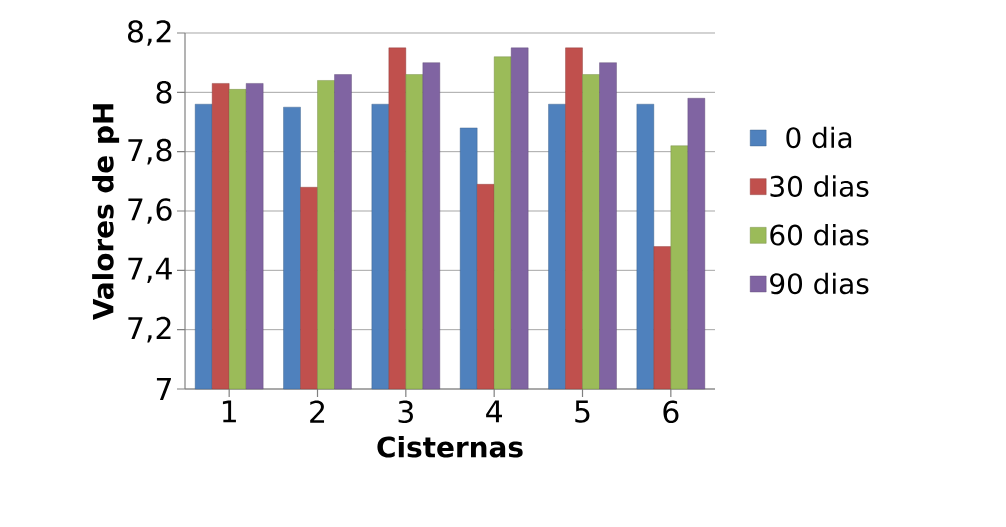 This screenshot has height=527, width=1006. I want to click on x-tick-label: 3, so click(405, 412).